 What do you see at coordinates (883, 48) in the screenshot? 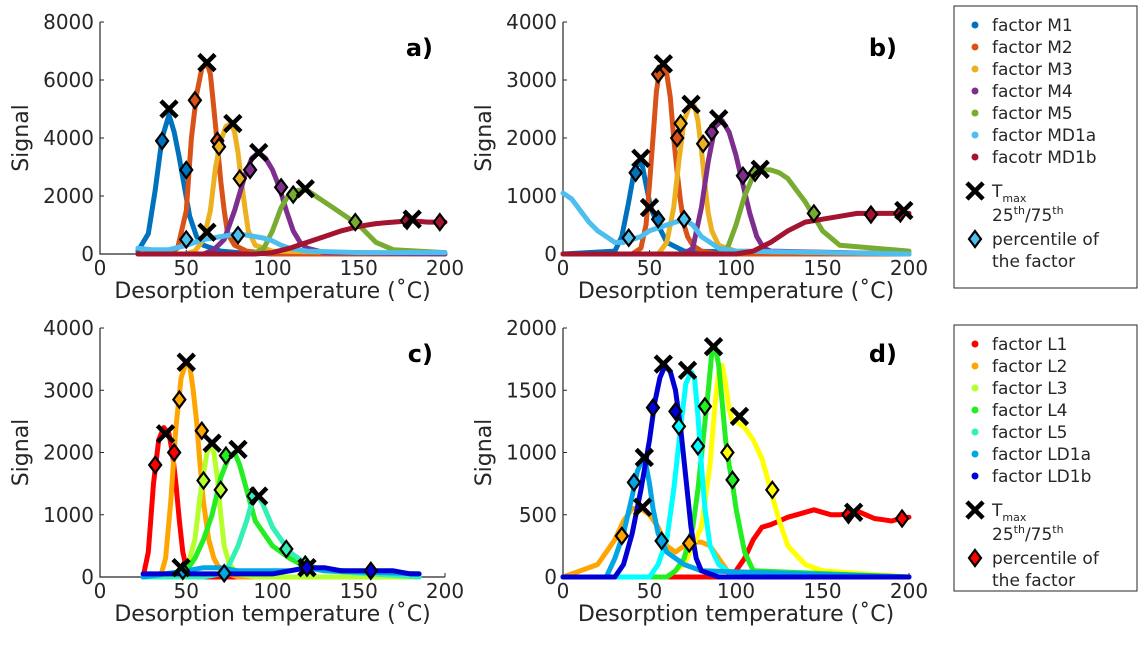
I see `panel-label: b)` at bounding box center [883, 48].